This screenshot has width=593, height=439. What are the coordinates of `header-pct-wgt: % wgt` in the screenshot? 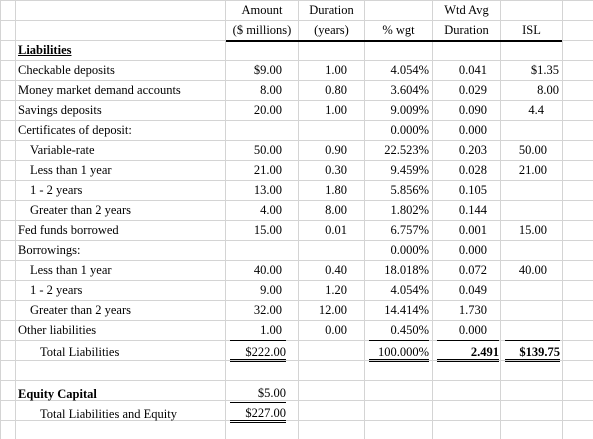 It's located at (398, 30).